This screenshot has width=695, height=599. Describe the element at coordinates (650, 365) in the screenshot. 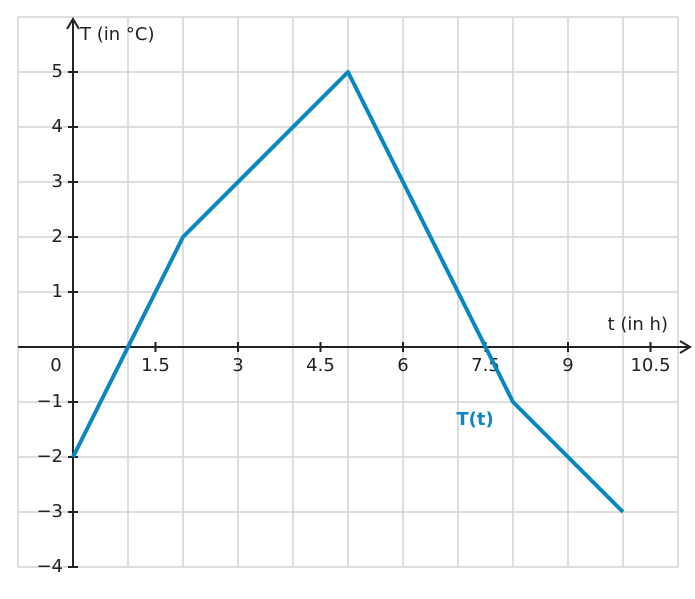

I see `x-tick-label: 10.5` at that location.